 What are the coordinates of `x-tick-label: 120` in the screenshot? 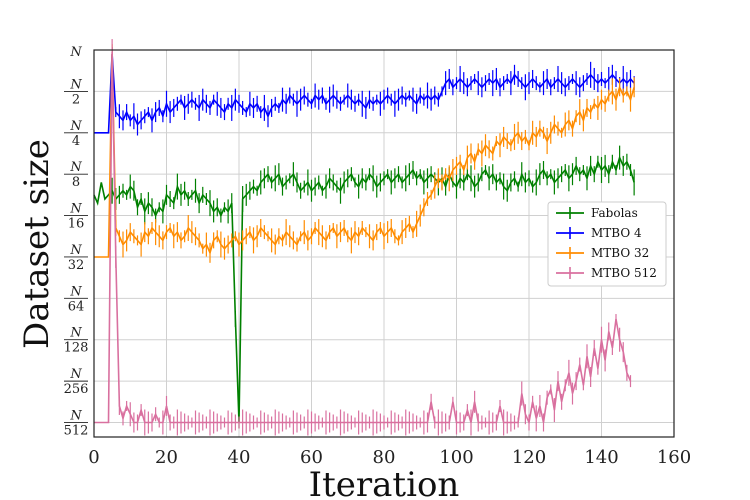 It's located at (529, 457).